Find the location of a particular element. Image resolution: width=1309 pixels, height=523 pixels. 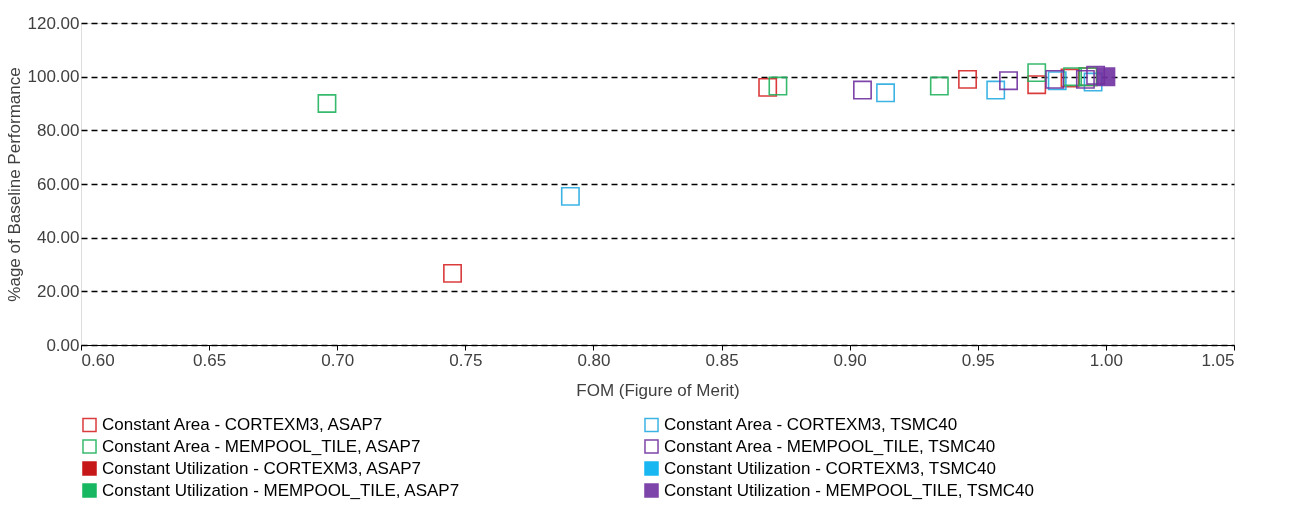

legend-label: Constant Utilization - CORTEXM3, TSMC40 is located at coordinates (830, 468).